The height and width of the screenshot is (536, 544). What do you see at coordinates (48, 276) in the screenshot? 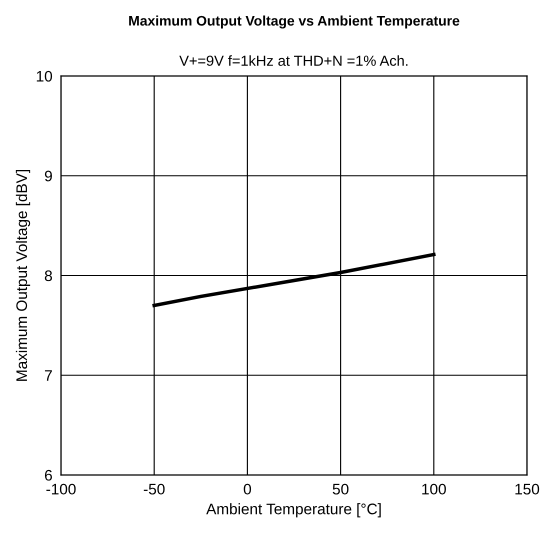
I see `y-tick-label: 8` at bounding box center [48, 276].